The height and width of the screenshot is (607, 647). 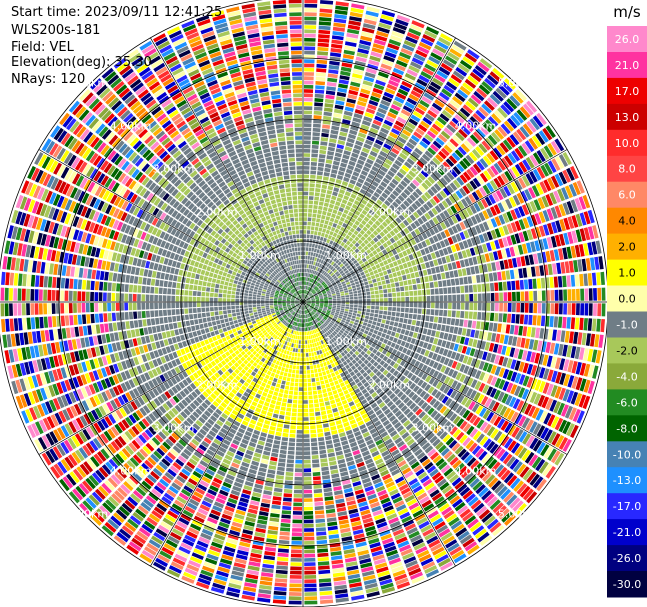 I want to click on colorbar-tick-label: 0.0, so click(x=627, y=299).